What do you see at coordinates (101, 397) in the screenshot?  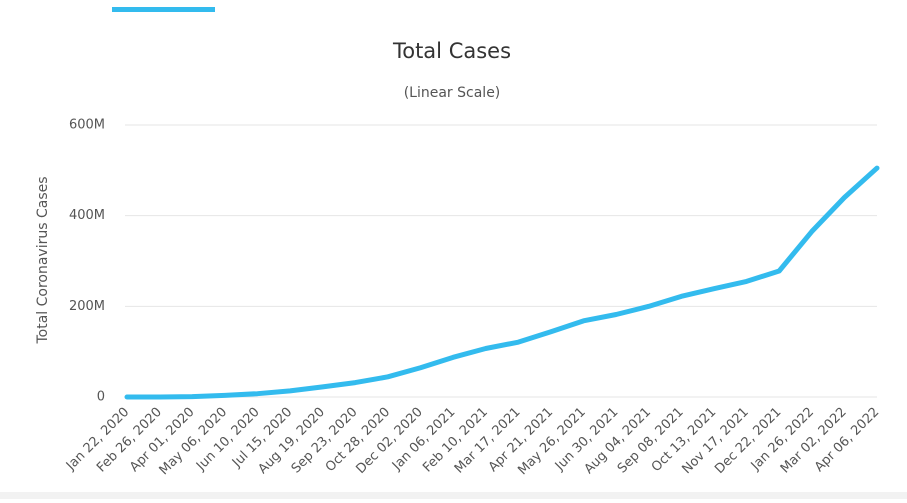 I see `y-tick-label: 0` at bounding box center [101, 397].